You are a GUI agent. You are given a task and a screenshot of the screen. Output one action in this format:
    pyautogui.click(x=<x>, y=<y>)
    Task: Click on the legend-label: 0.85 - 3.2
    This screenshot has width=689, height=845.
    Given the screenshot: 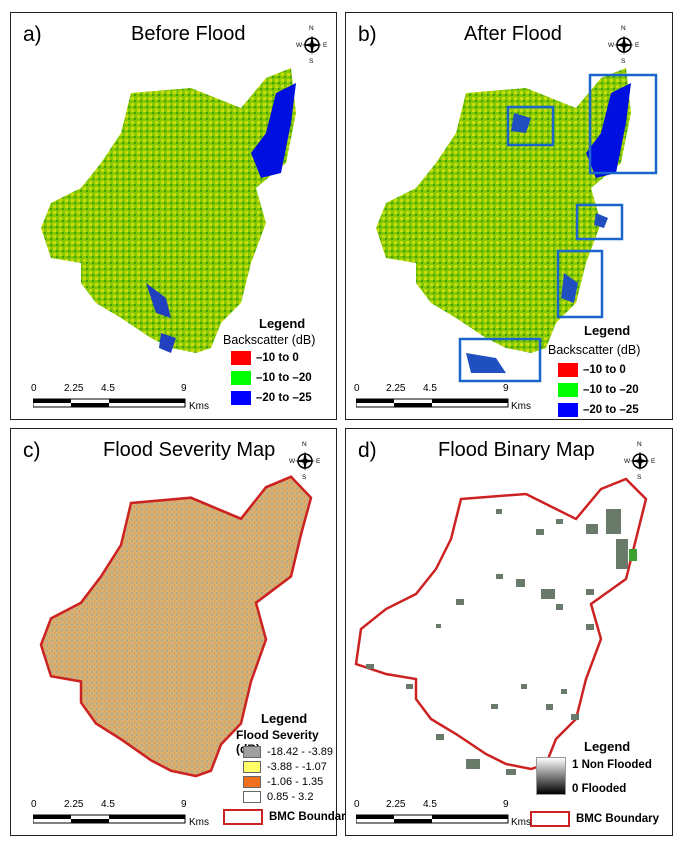 What is the action you would take?
    pyautogui.click(x=290, y=797)
    